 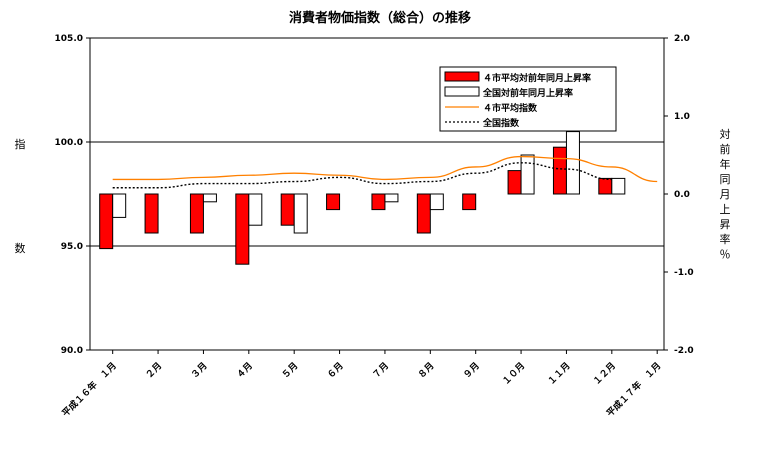 What do you see at coordinates (290, 370) in the screenshot?
I see `x-tick-label: ５月` at bounding box center [290, 370].